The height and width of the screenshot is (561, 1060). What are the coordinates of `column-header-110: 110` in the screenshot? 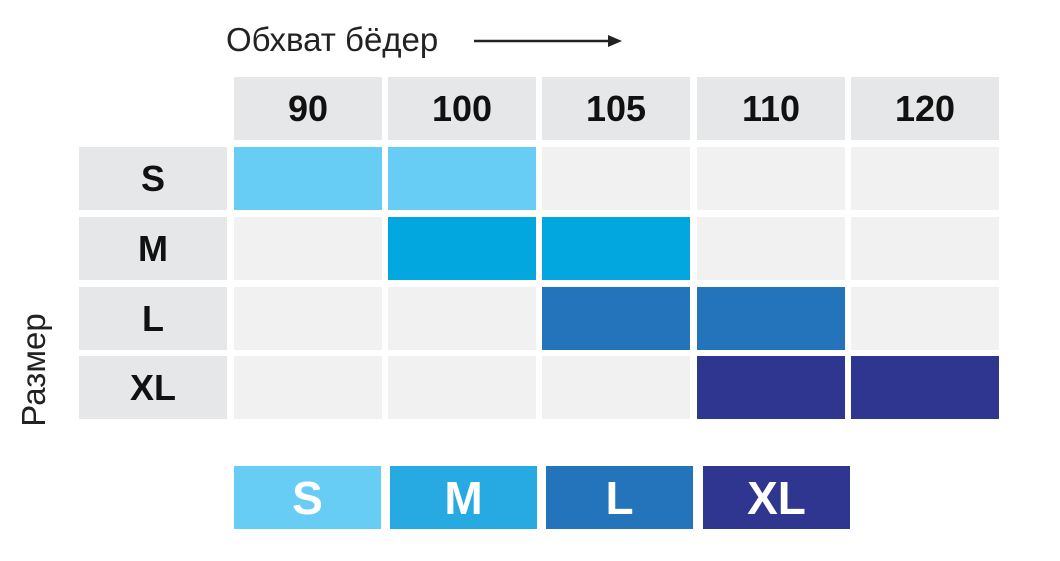 It's located at (771, 108).